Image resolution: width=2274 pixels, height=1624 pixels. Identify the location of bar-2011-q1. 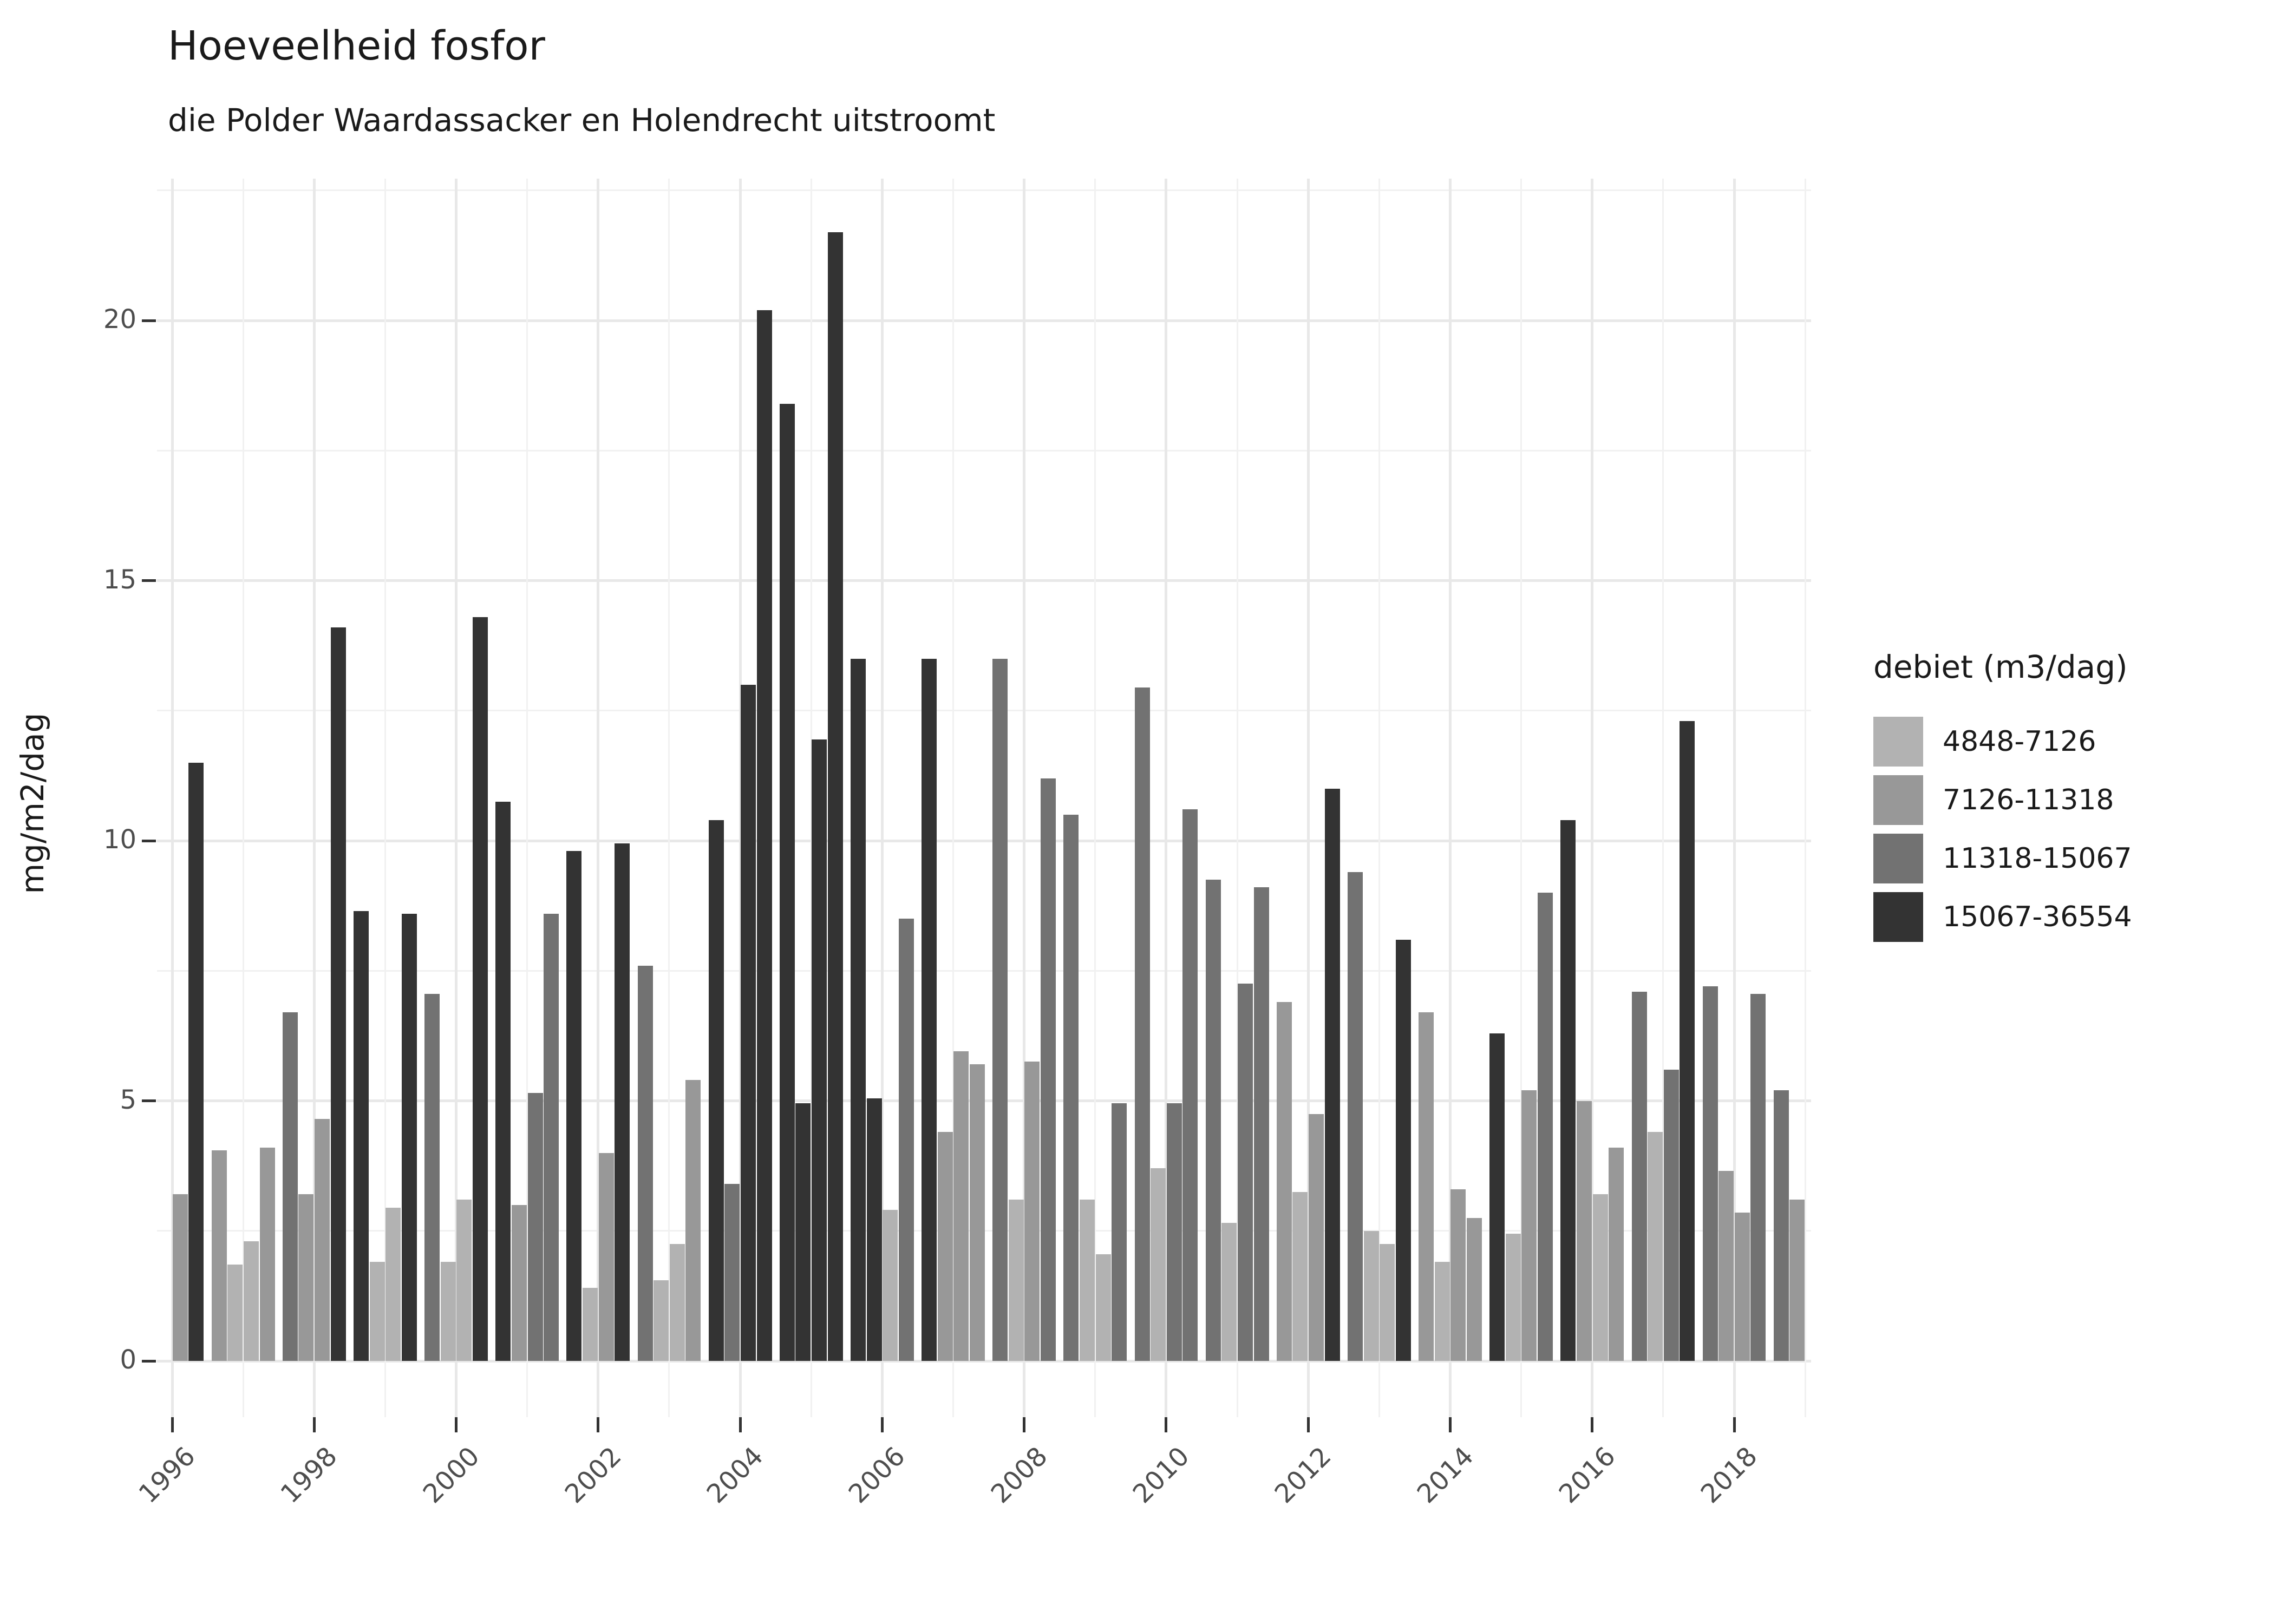
(1213, 1120).